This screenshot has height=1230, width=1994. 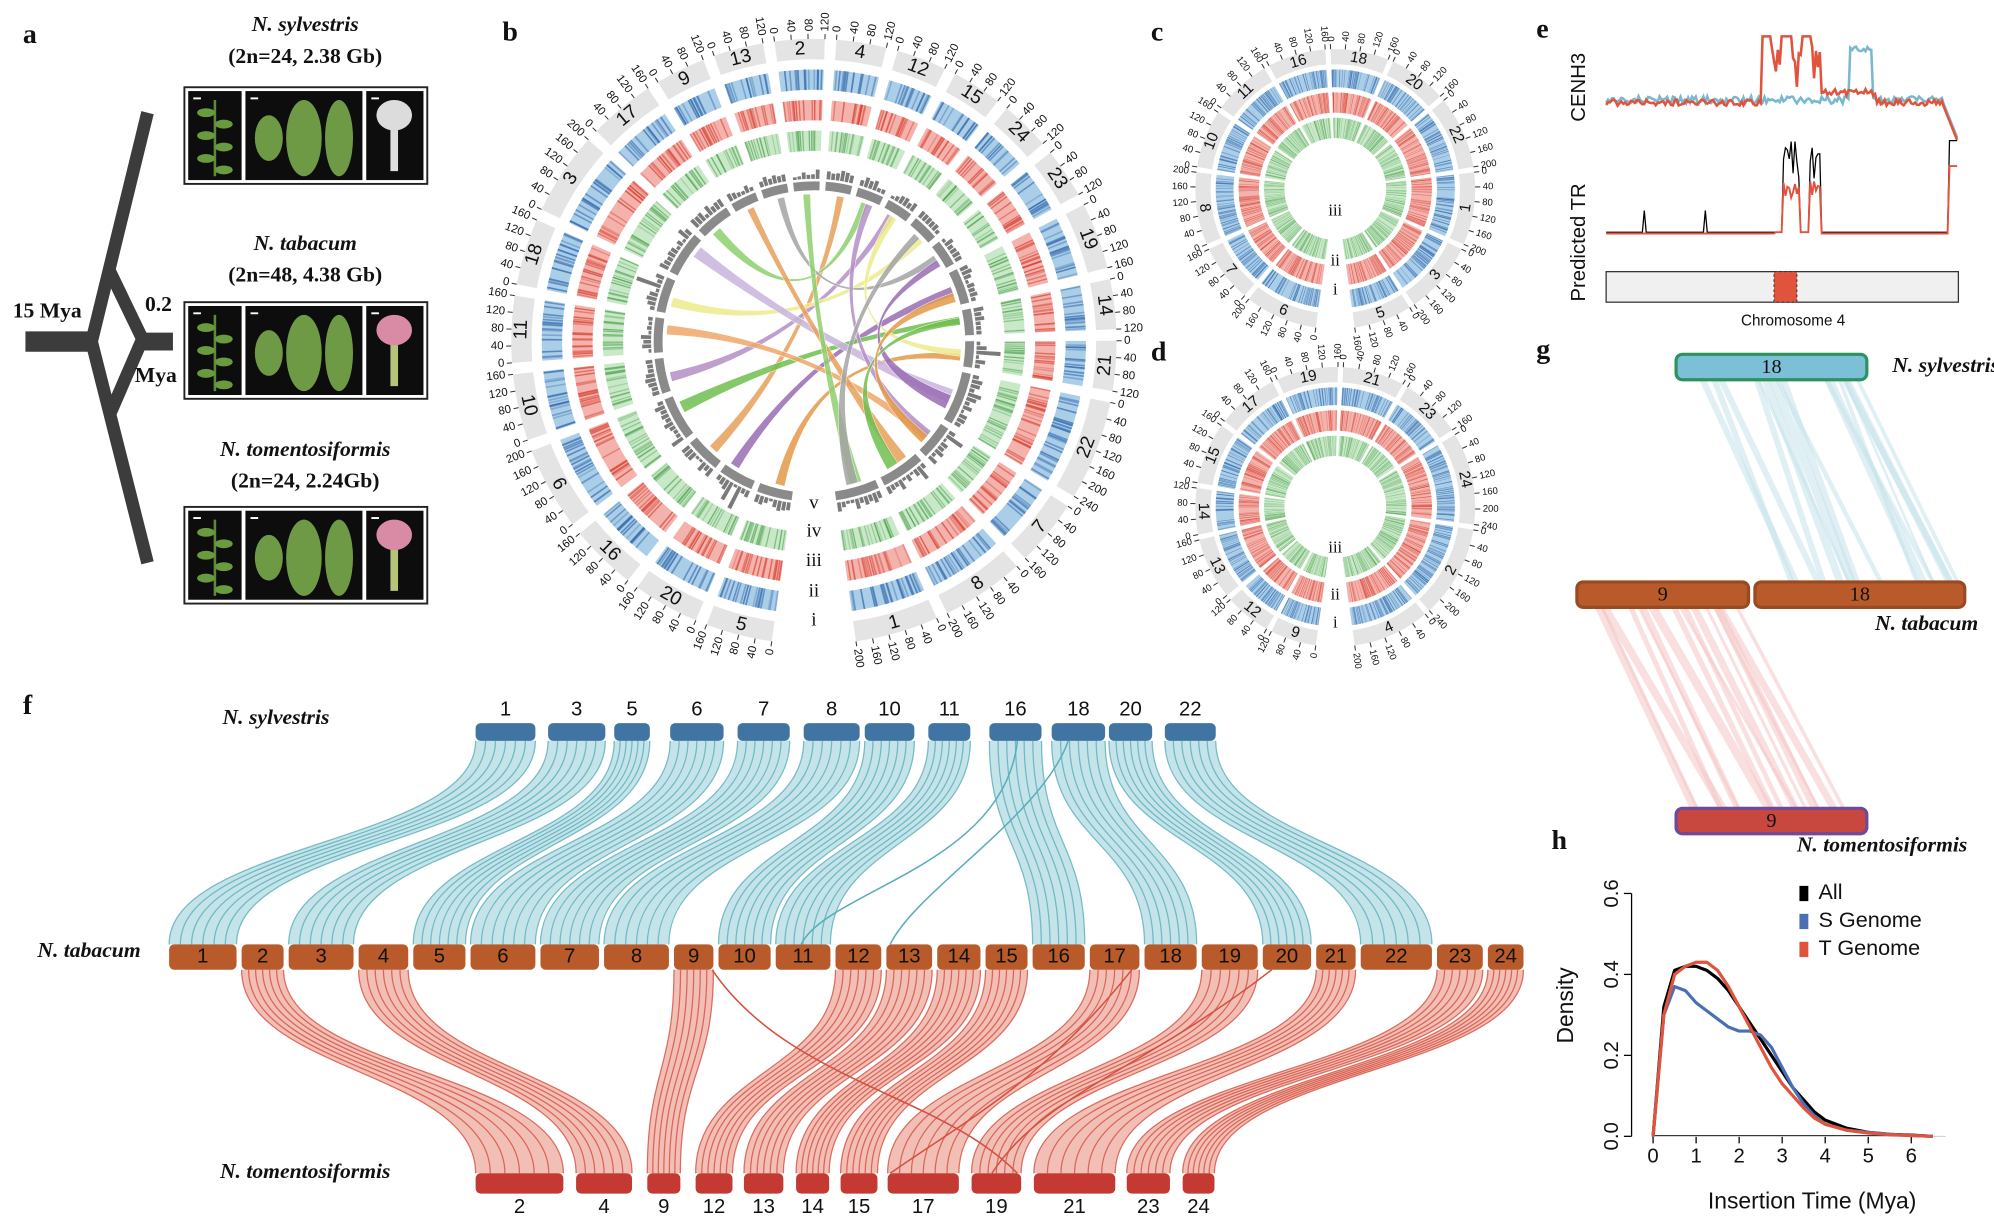 What do you see at coordinates (268, 557) in the screenshot?
I see `leaf` at bounding box center [268, 557].